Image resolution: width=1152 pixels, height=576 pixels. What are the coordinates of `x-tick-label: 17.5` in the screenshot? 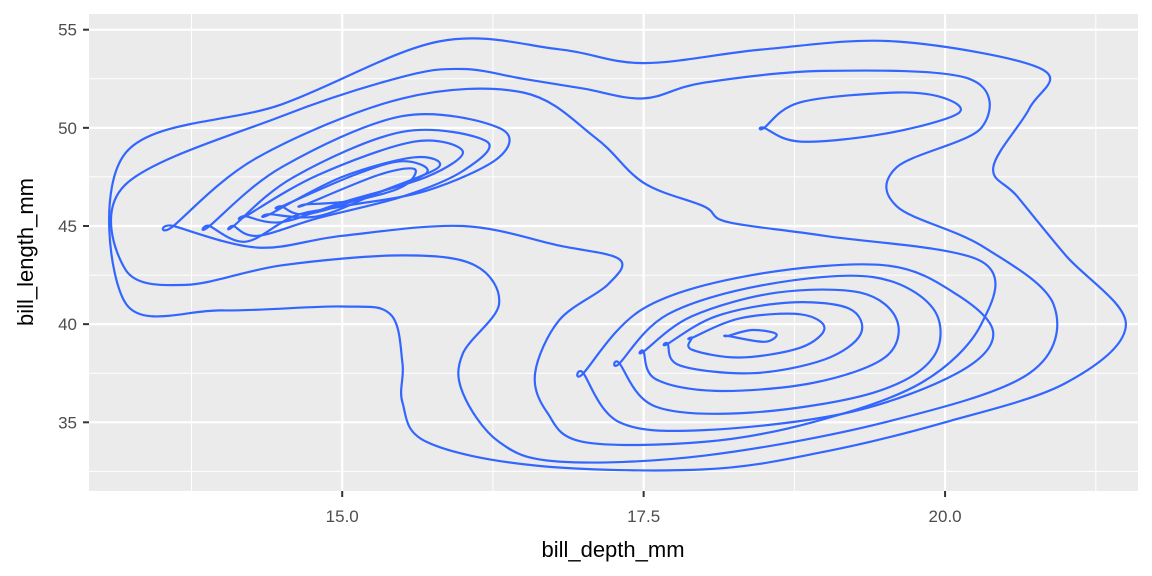 It's located at (643, 516).